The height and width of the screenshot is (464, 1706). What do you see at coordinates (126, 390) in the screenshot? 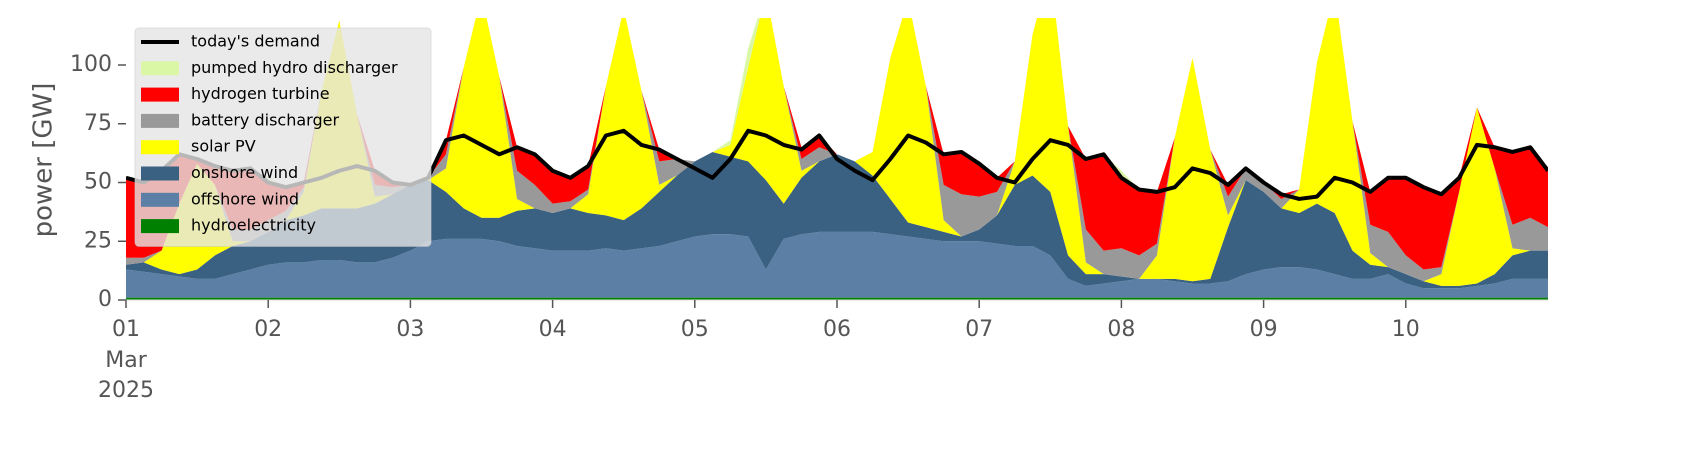
I see `x-tick-sublabel: 2025` at bounding box center [126, 390].